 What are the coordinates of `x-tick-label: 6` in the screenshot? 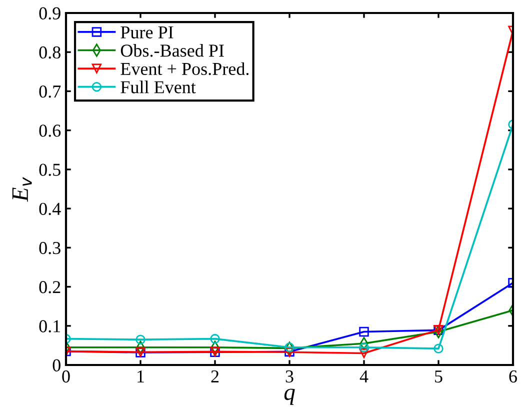 It's located at (513, 376).